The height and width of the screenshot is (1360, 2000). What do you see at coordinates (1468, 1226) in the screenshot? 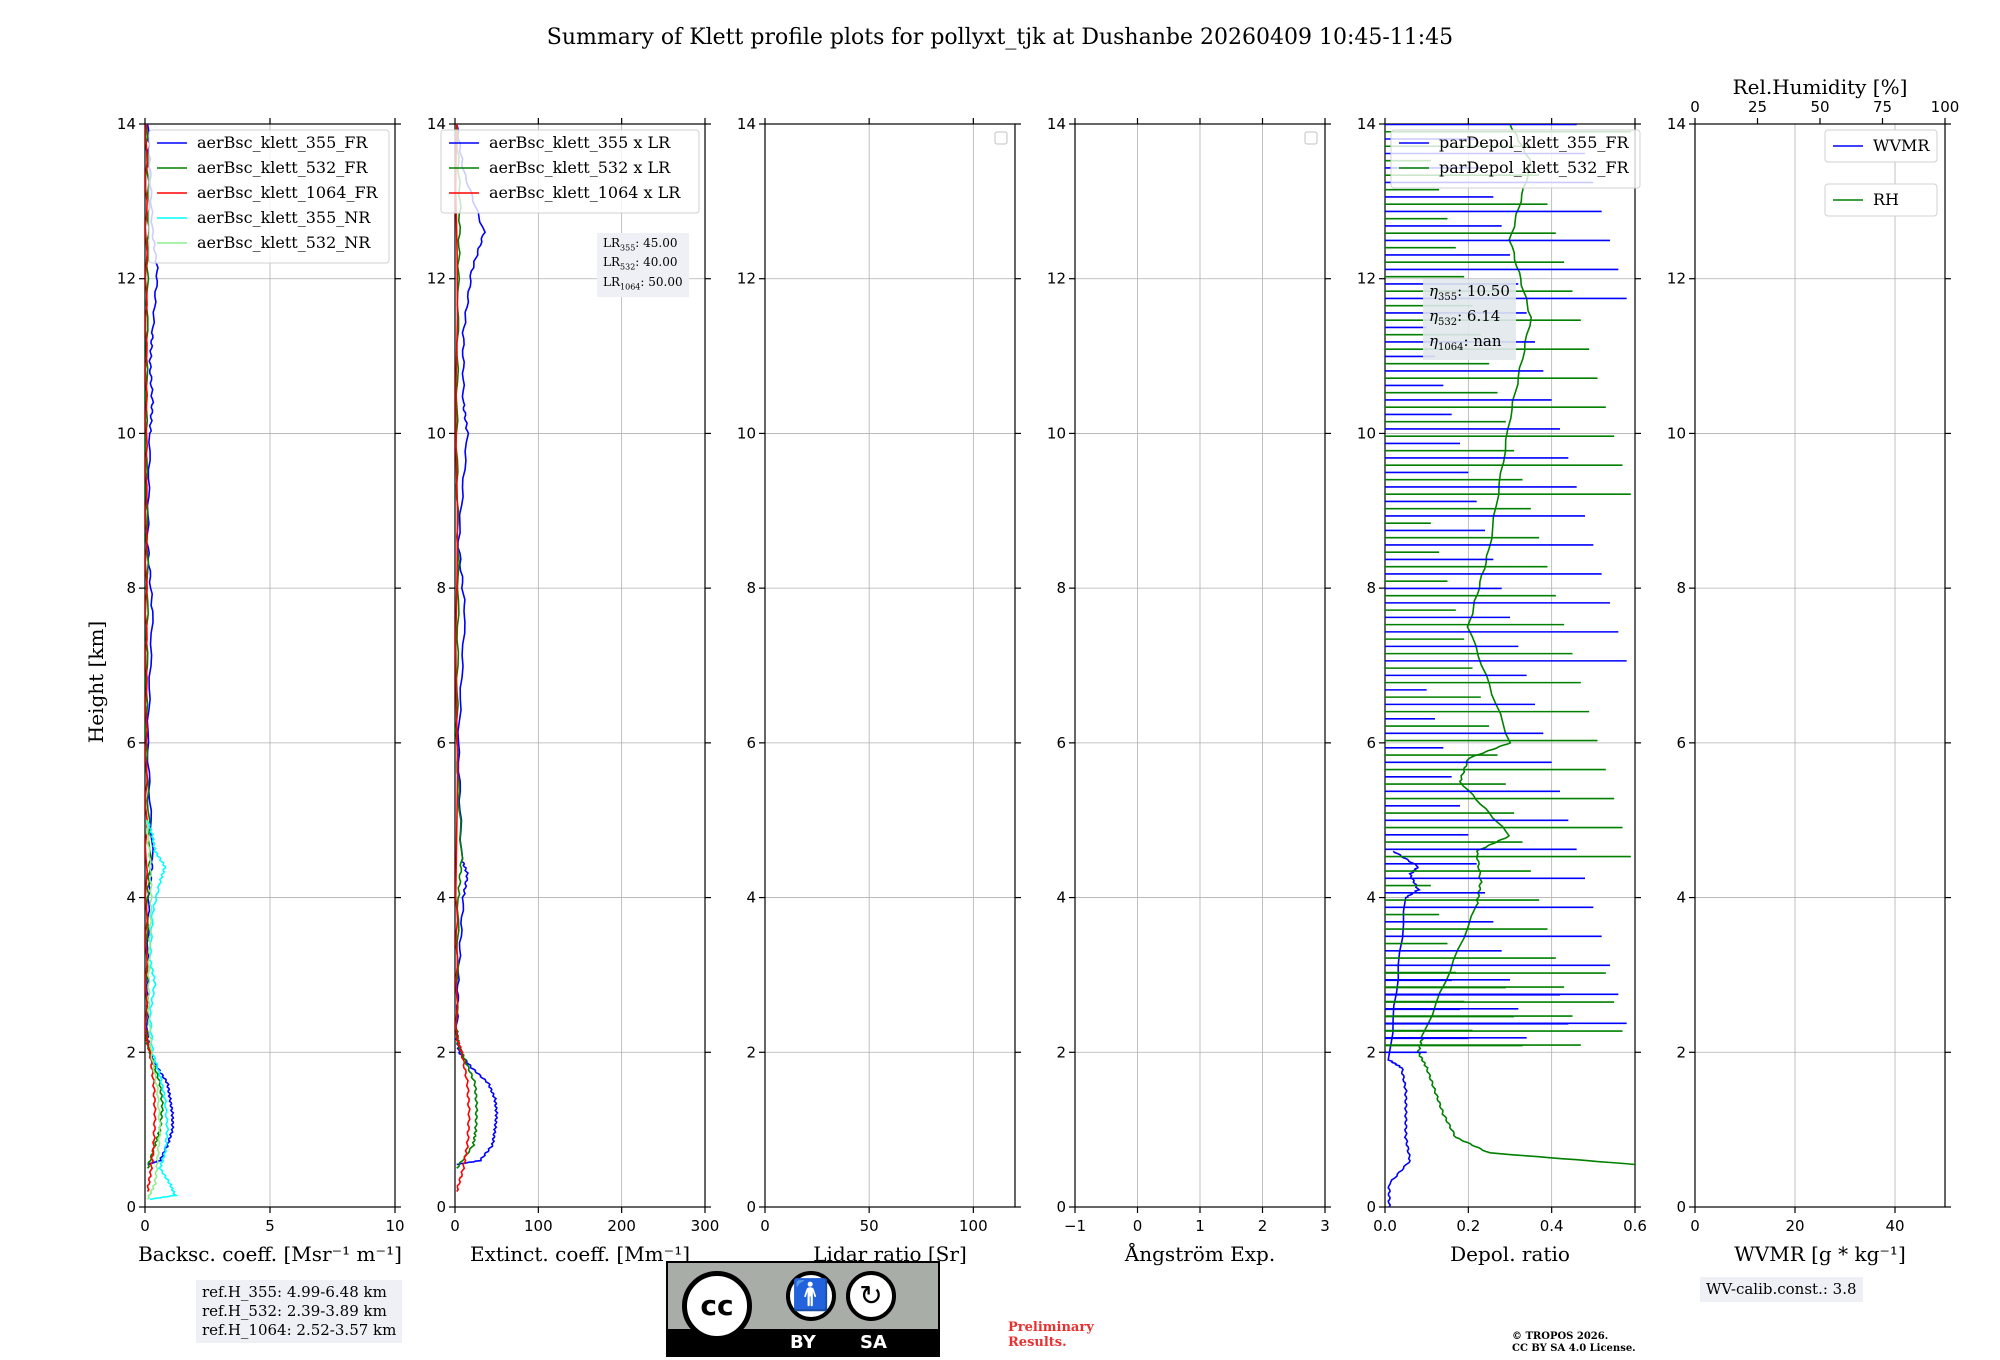
I see `xtick-label: 0.2` at bounding box center [1468, 1226].